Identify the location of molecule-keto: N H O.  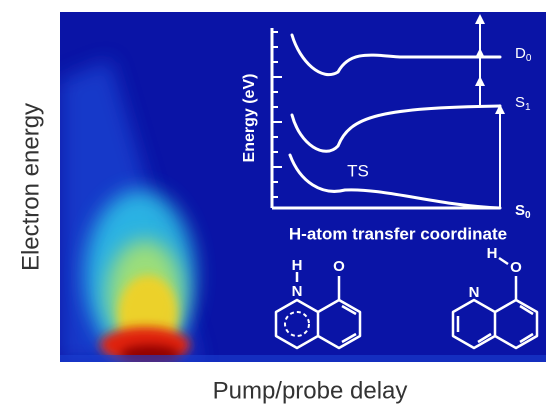
(318, 303).